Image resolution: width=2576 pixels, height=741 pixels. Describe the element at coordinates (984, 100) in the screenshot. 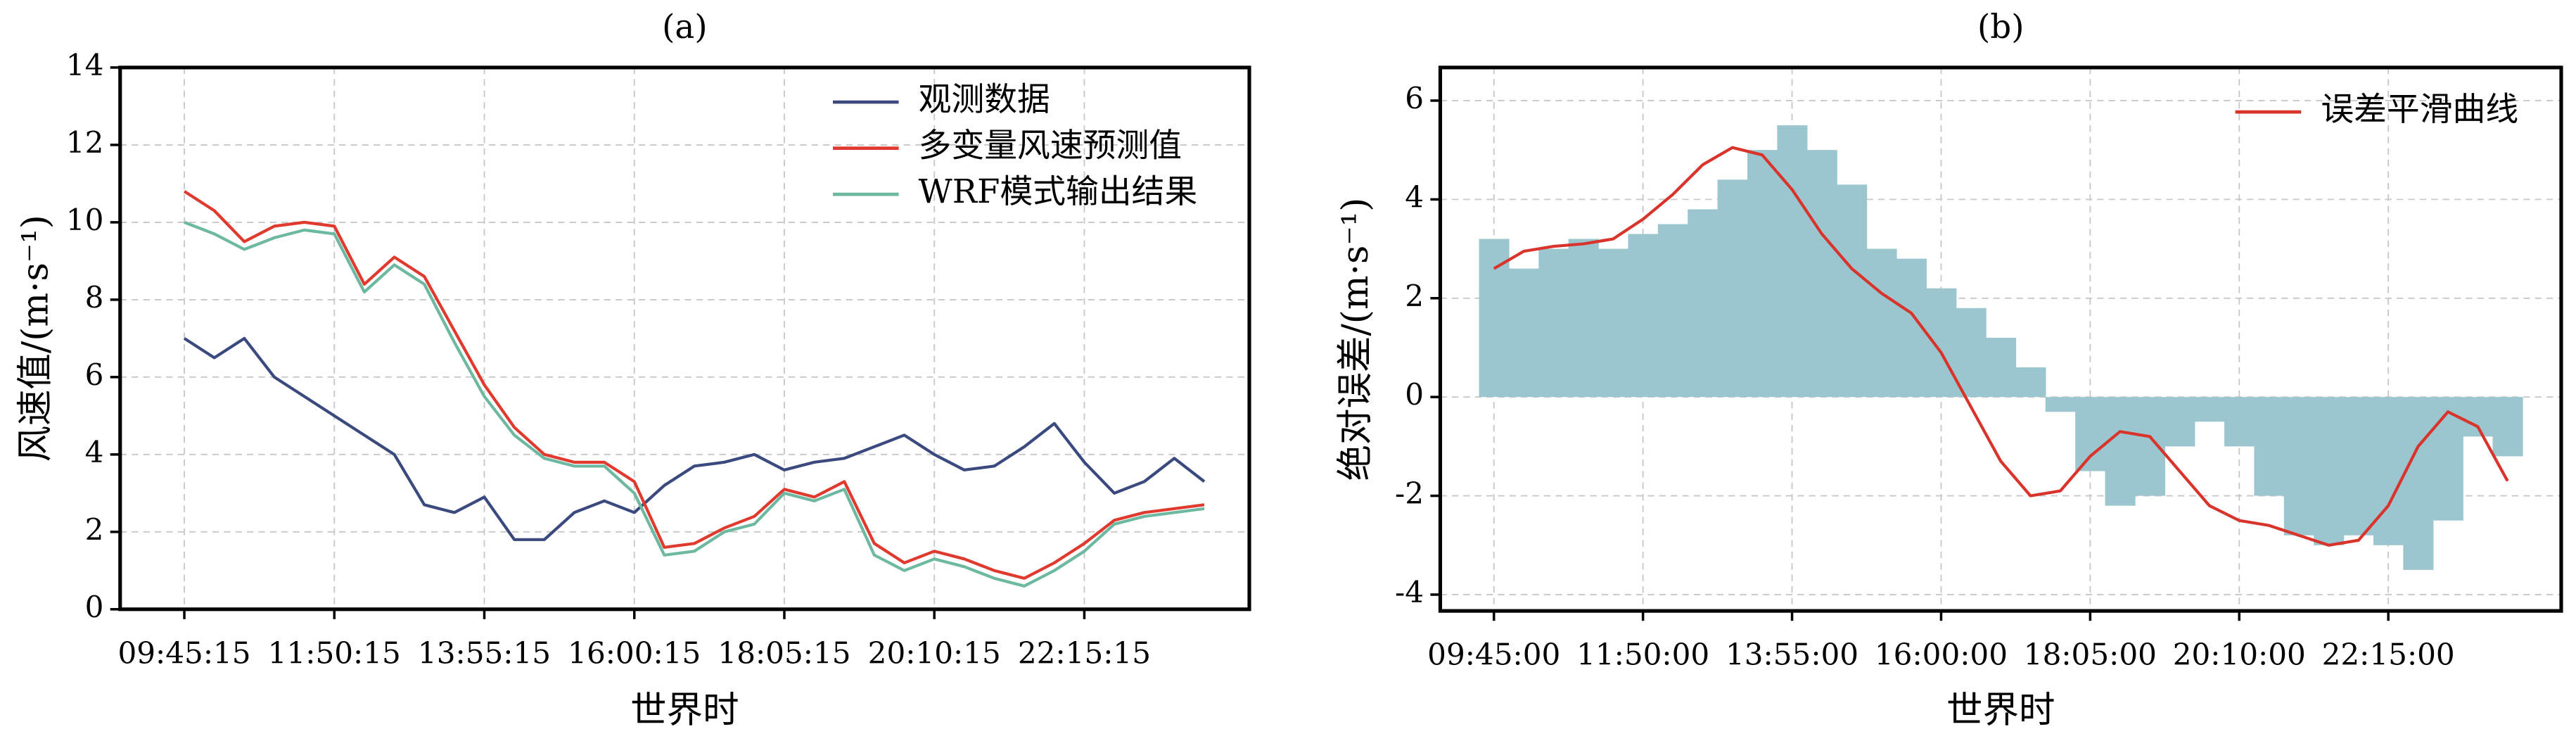

I see `legend-label: 观测数据` at that location.